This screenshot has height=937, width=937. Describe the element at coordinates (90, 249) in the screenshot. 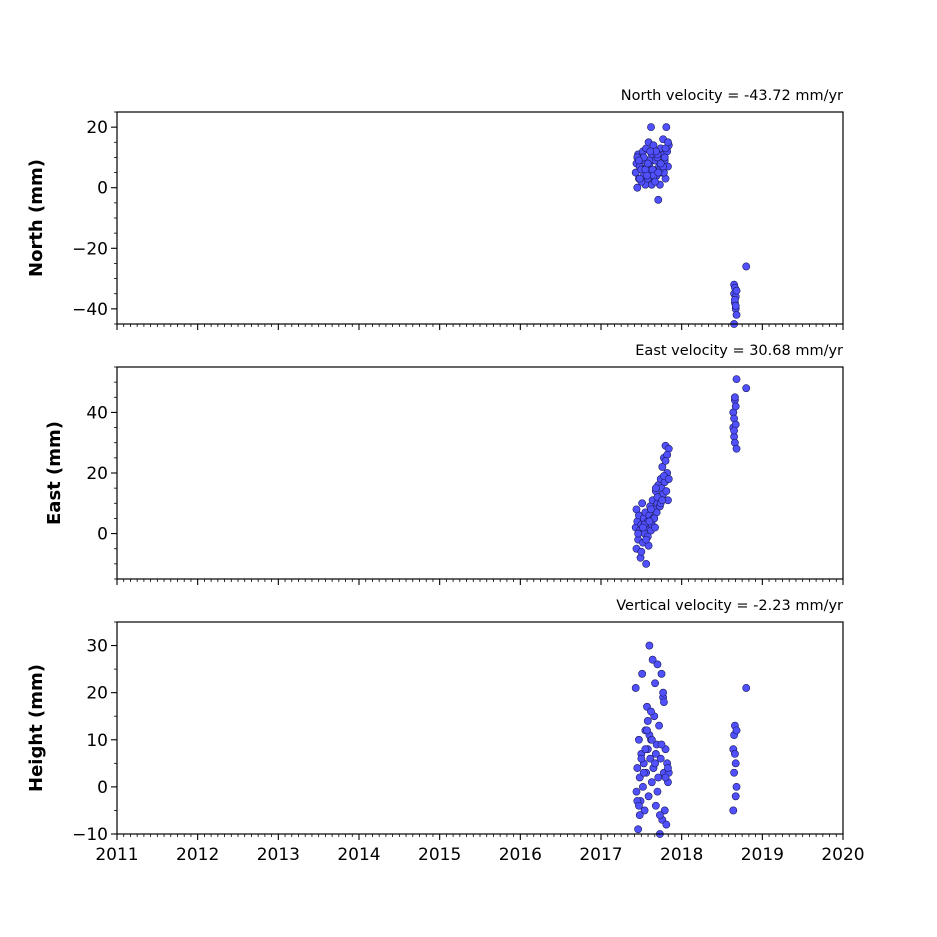

I see `north-ytick-label: −20` at that location.